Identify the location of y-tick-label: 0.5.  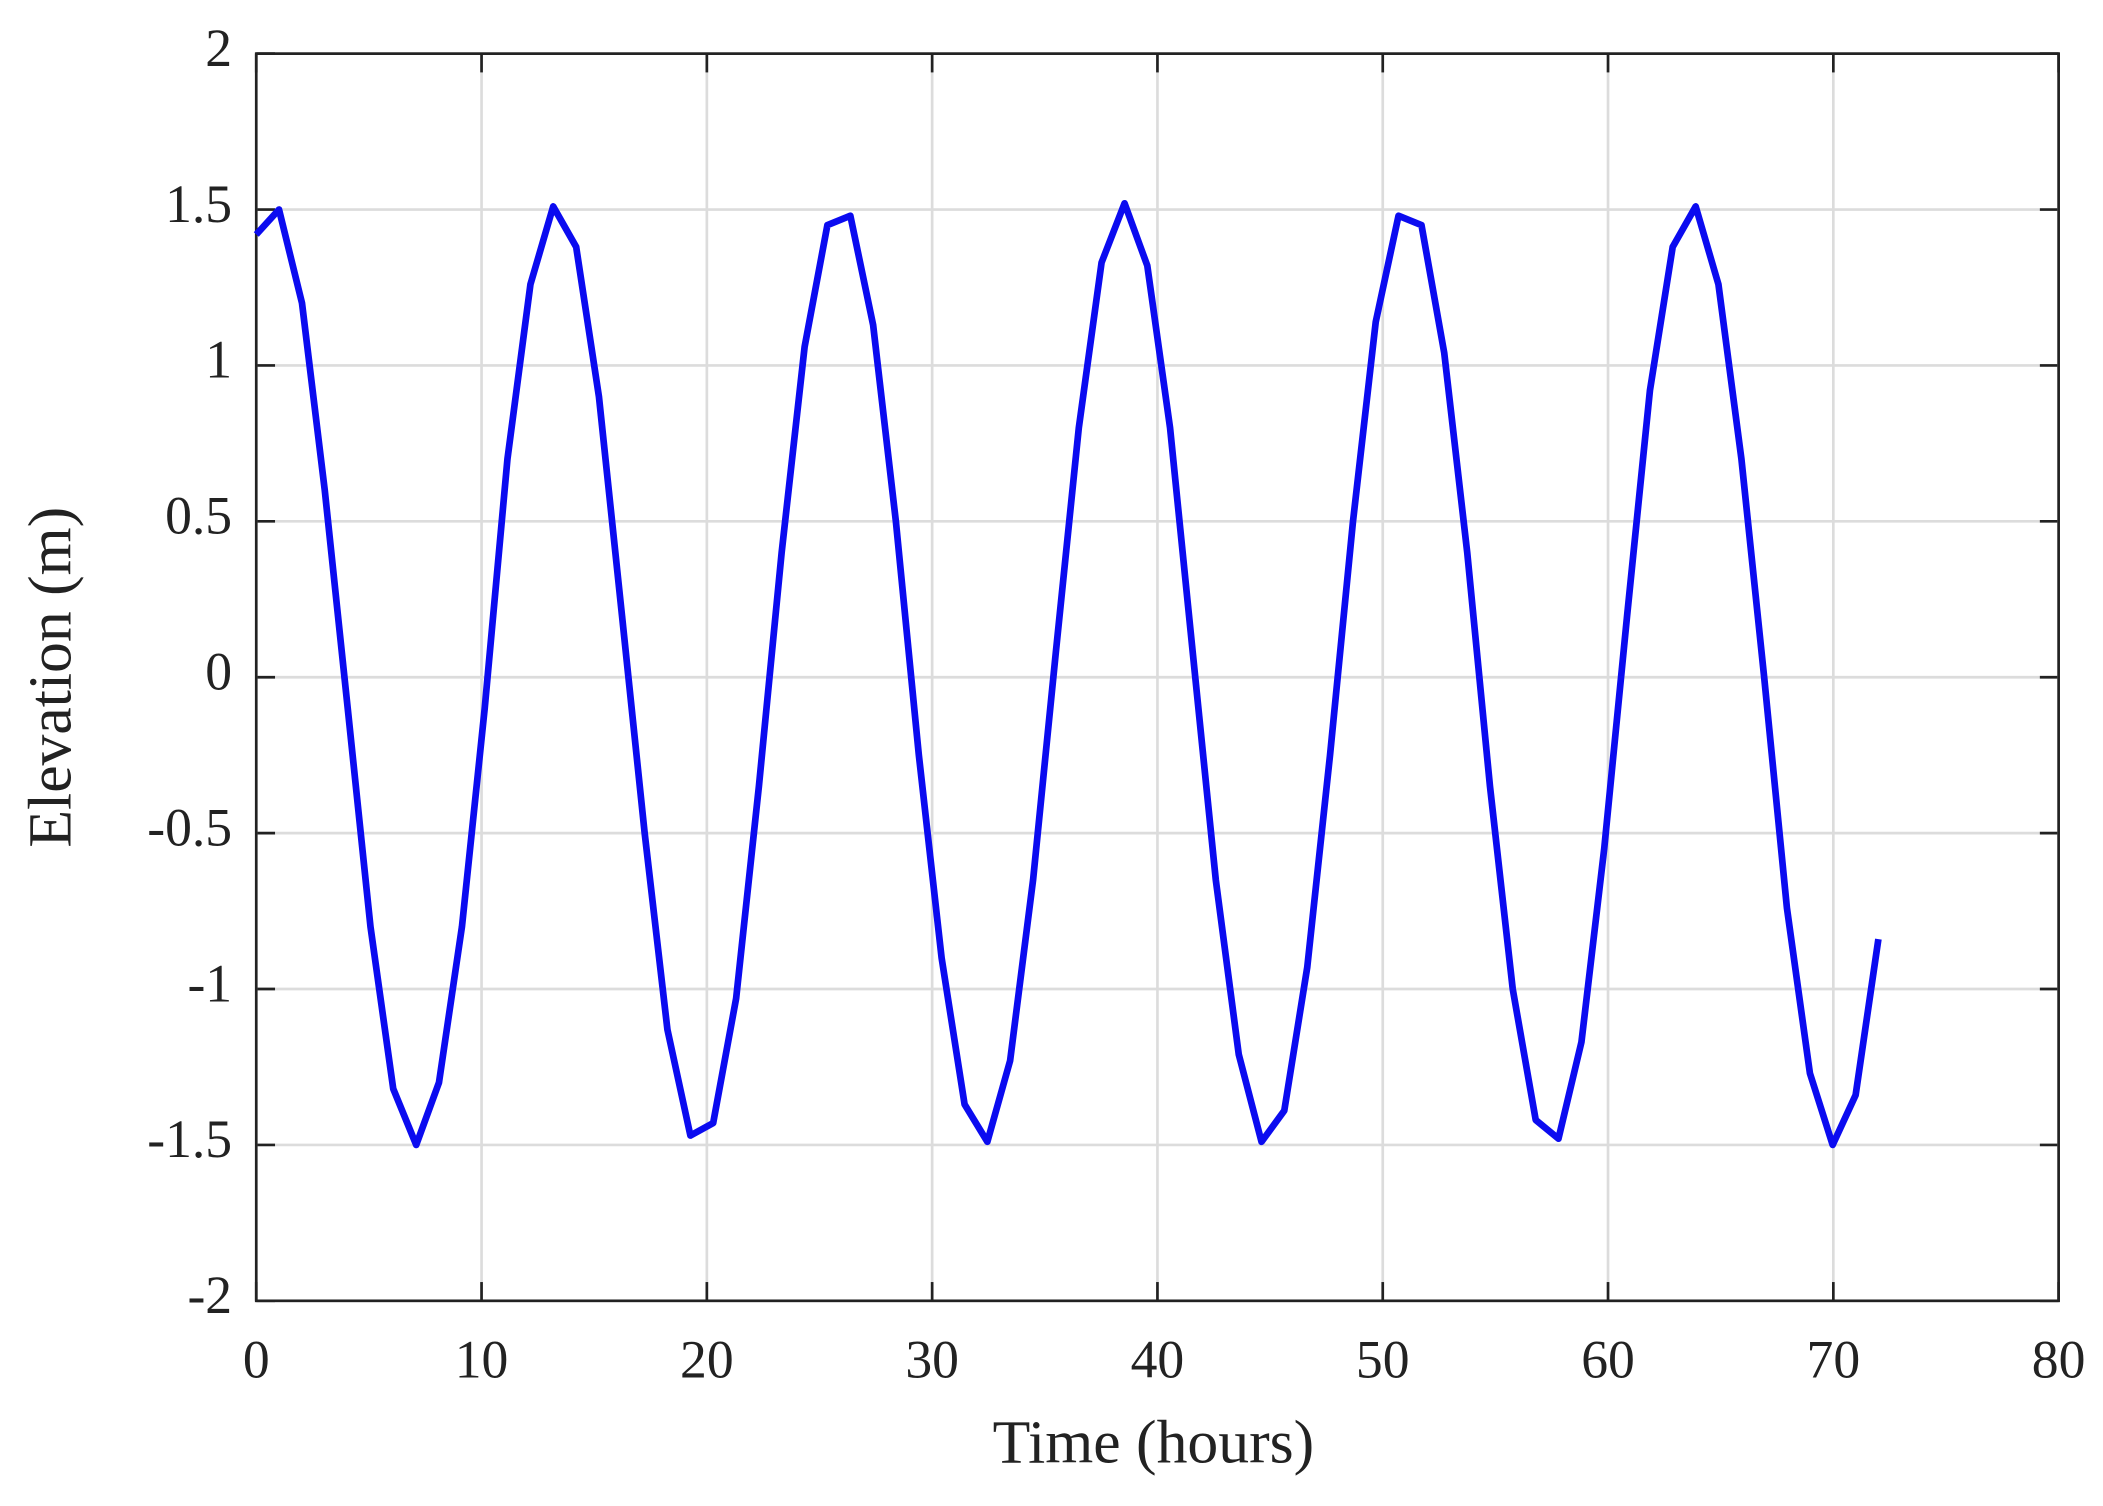
(198, 516).